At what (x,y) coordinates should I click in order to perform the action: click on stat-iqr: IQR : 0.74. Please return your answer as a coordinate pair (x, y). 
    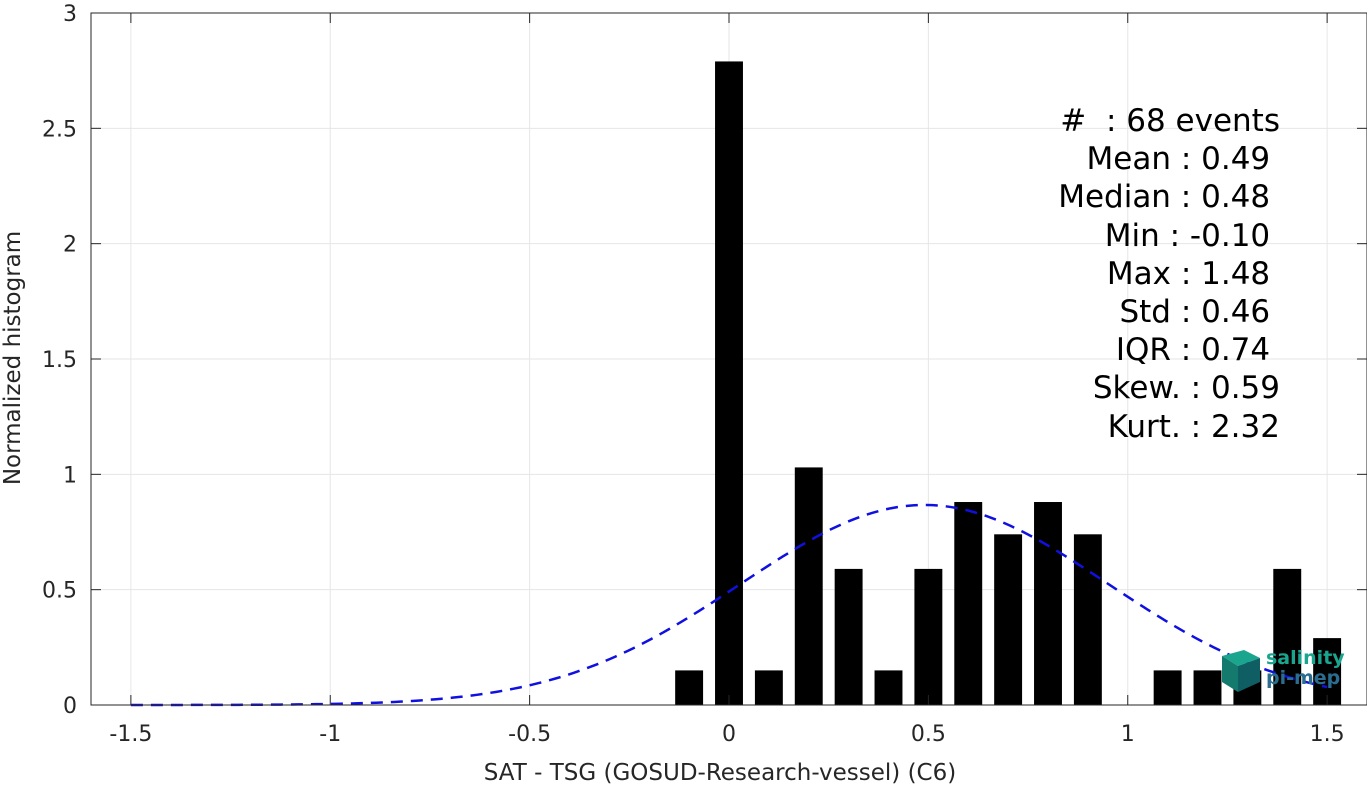
    Looking at the image, I should click on (1197, 350).